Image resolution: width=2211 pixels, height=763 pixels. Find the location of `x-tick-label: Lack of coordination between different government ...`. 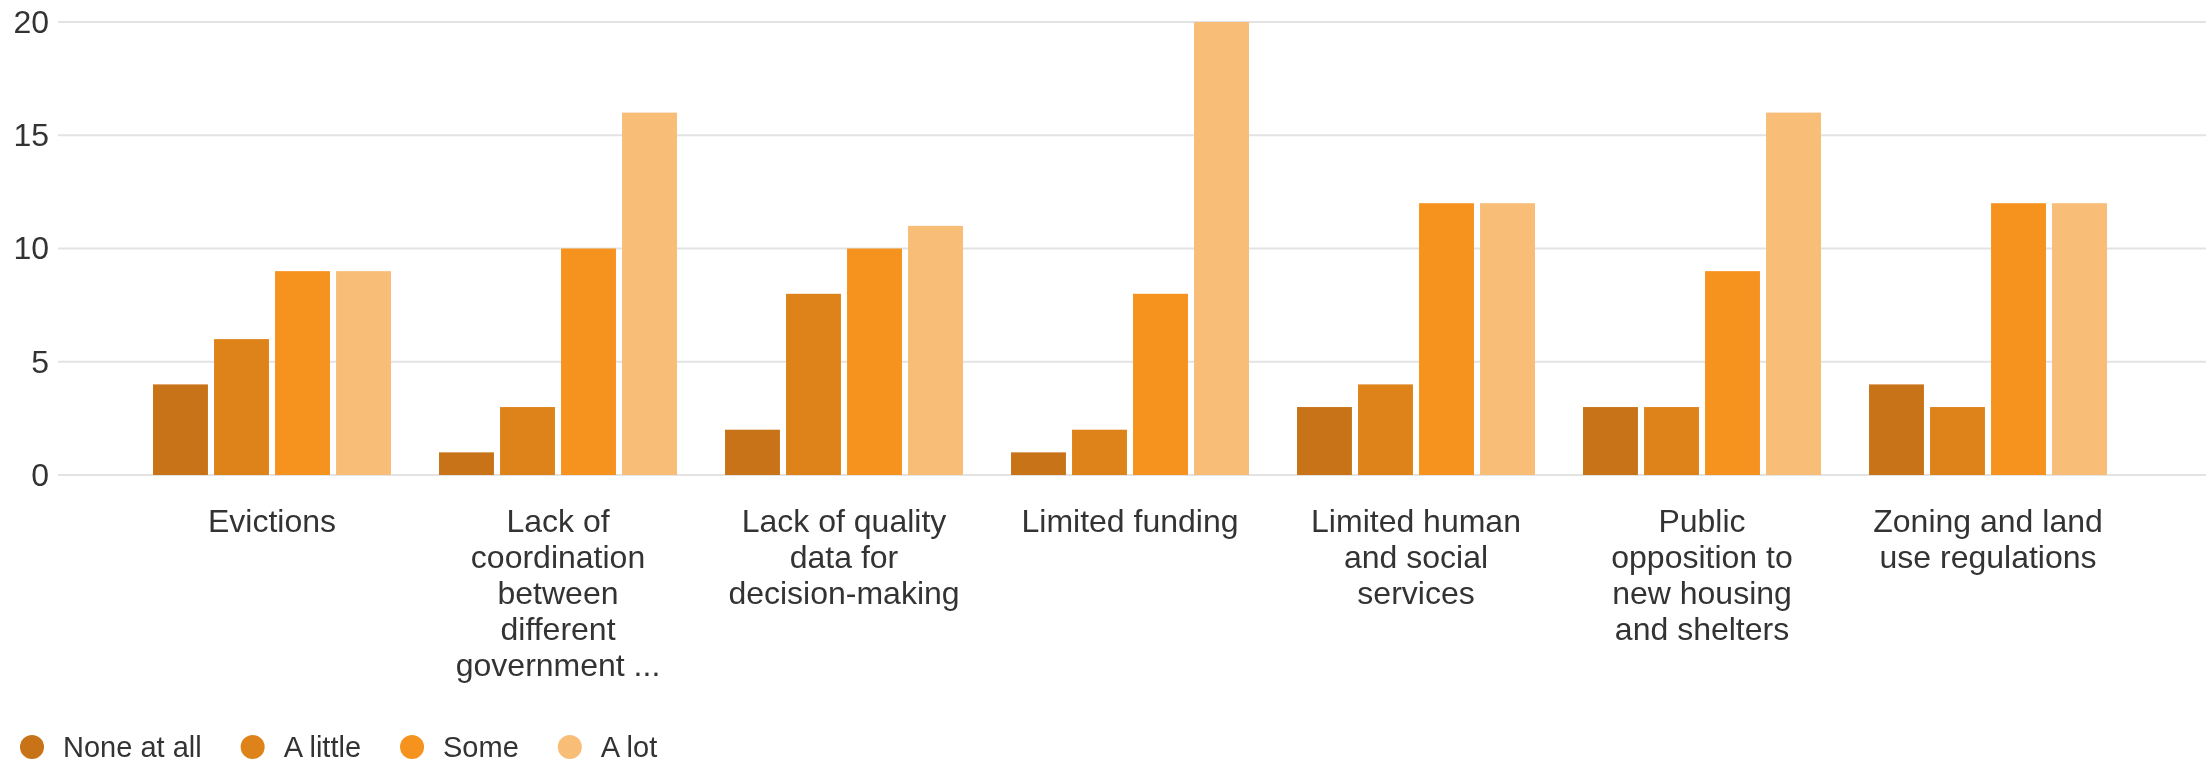

x-tick-label: Lack of coordination between different government ... is located at coordinates (558, 593).